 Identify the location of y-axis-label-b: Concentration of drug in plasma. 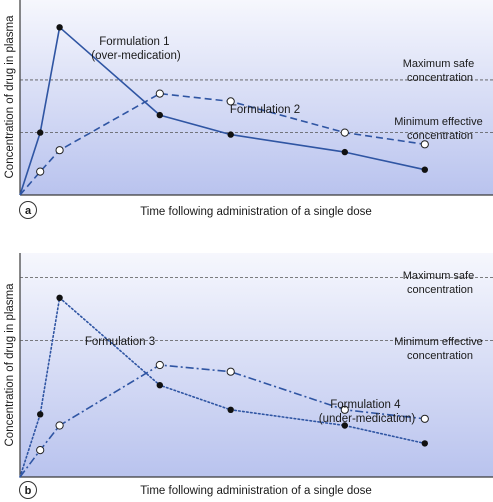
(10, 365).